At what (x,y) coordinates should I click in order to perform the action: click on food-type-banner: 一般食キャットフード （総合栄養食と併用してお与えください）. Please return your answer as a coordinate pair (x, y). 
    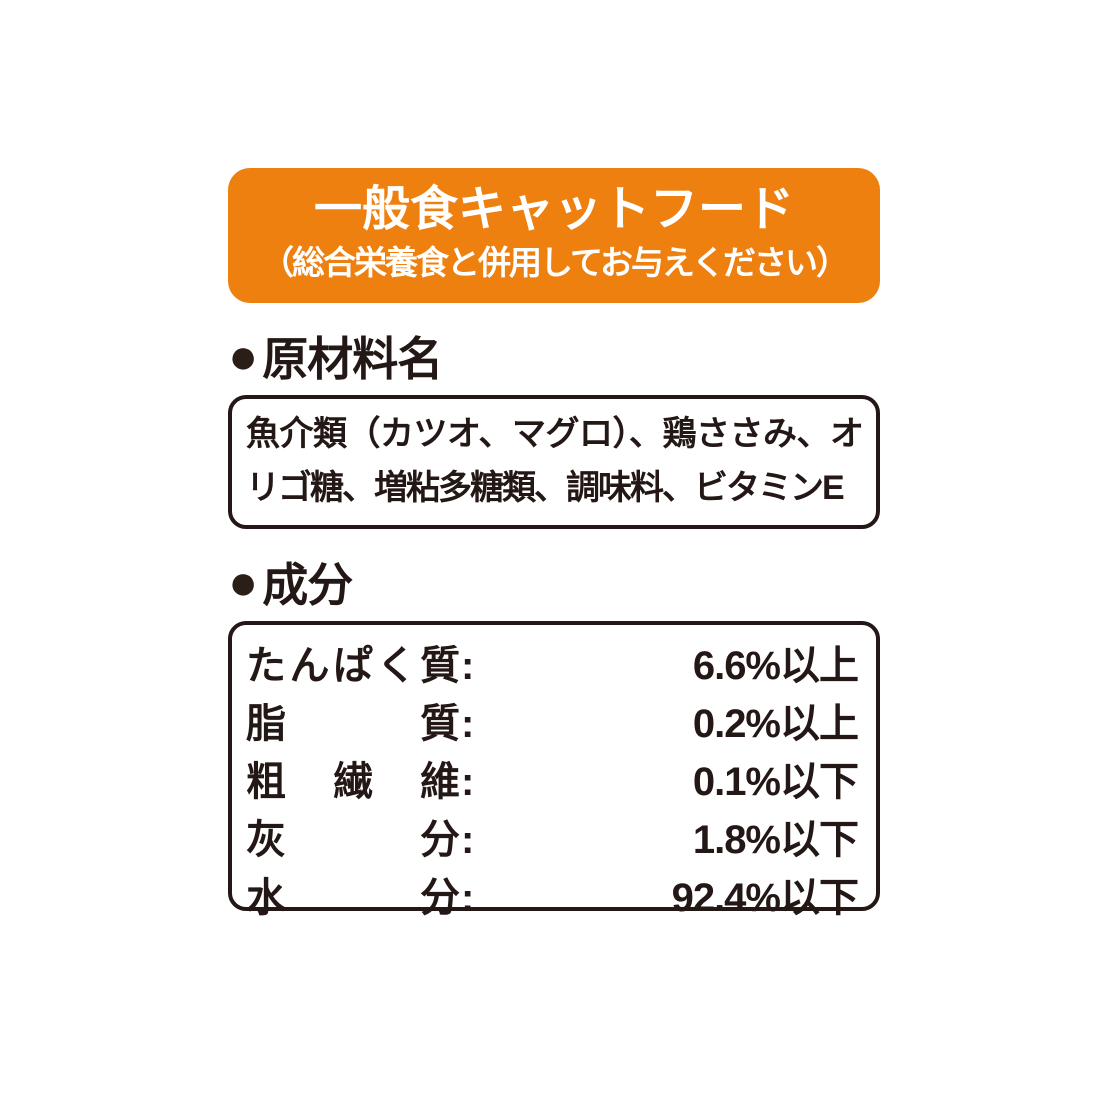
    Looking at the image, I should click on (554, 235).